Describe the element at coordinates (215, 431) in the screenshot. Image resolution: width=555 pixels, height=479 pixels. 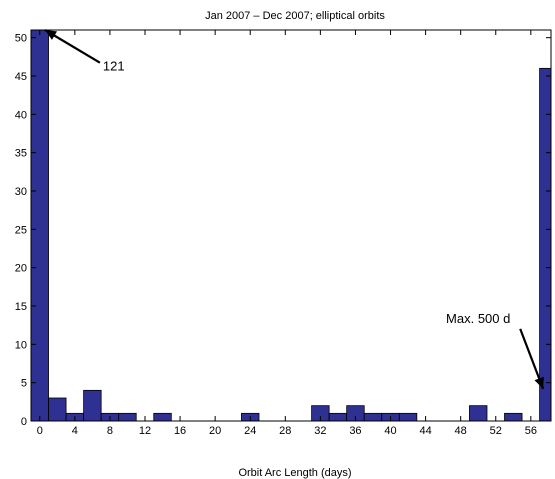
I see `x-tick-label: 20` at that location.